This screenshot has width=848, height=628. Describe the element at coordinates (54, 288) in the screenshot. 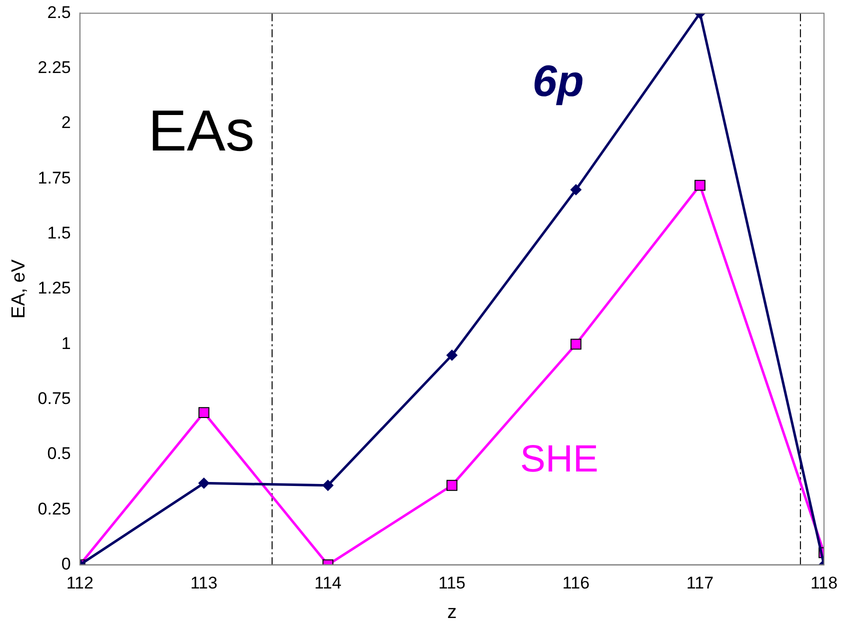

I see `y-tick-label: 1.25` at that location.